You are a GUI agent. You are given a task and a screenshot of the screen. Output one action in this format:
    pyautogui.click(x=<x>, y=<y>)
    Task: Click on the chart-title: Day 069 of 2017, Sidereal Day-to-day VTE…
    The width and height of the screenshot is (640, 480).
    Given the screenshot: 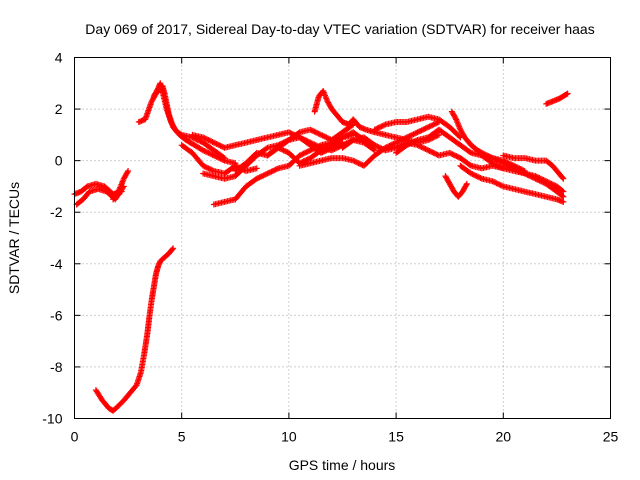 What is the action you would take?
    pyautogui.click(x=339, y=29)
    